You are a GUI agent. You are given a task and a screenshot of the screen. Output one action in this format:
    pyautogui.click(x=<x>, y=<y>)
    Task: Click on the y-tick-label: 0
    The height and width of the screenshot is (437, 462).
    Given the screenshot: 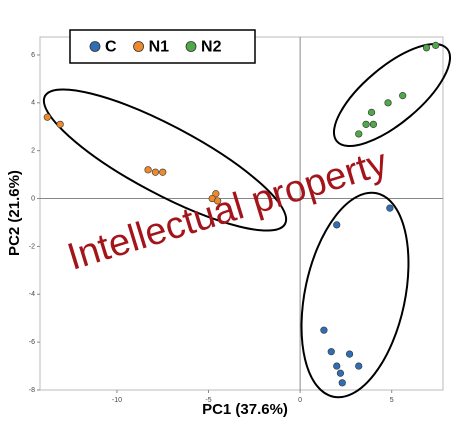 What is the action you would take?
    pyautogui.click(x=33, y=198)
    